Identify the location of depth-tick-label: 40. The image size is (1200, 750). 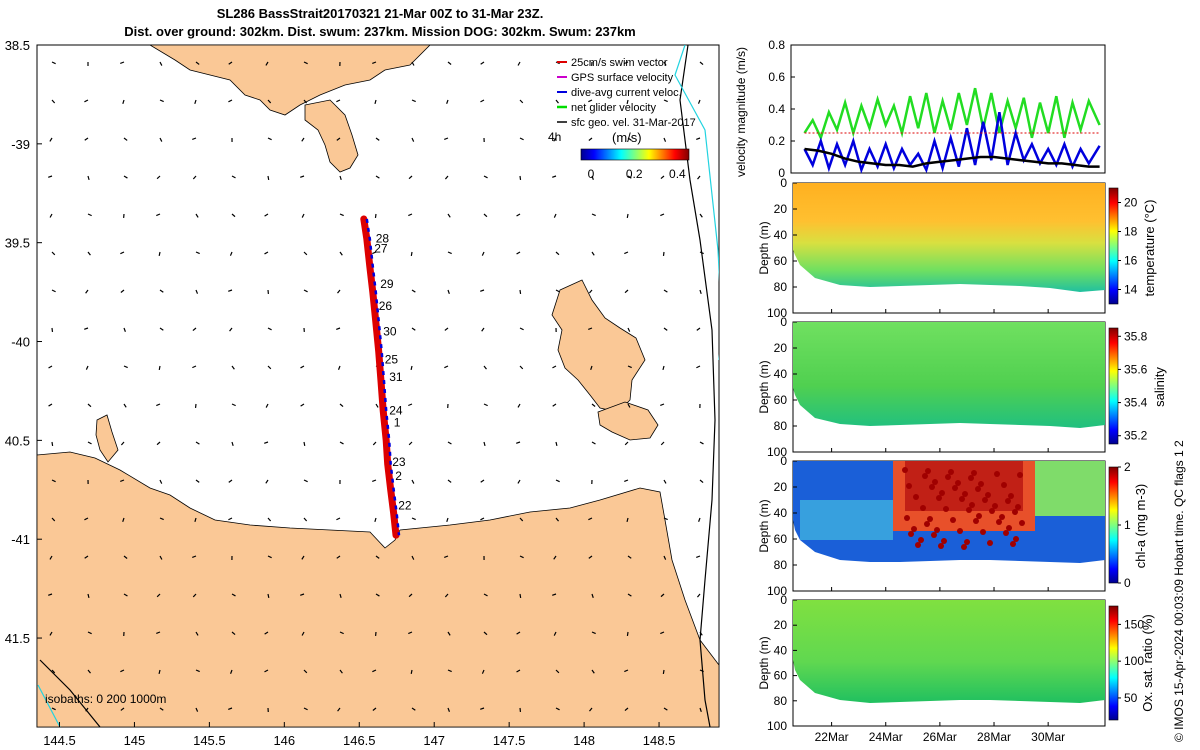
(781, 513).